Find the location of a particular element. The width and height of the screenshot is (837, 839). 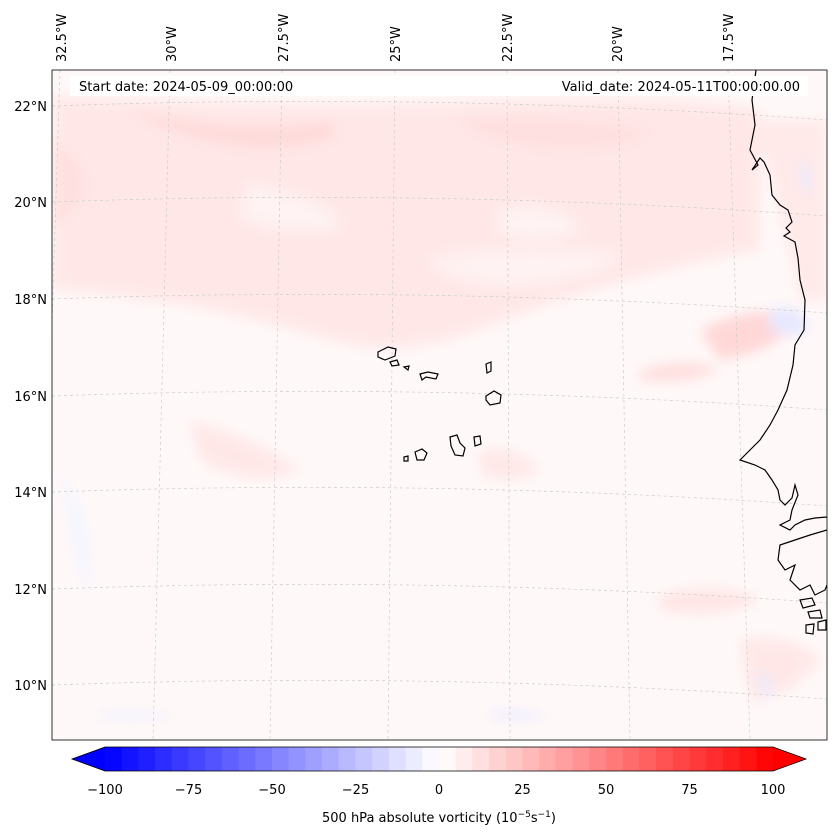

longitude-label: 32.5°W is located at coordinates (62, 38).